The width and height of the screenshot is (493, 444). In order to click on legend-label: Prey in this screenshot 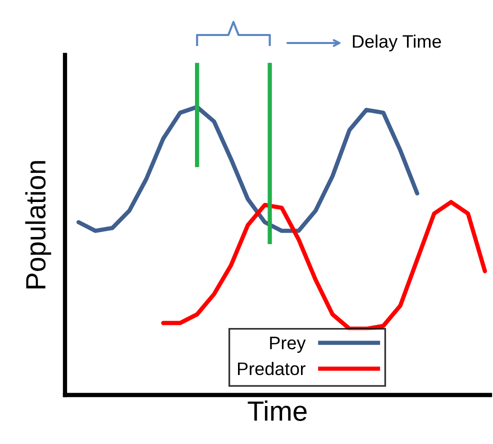, I will do `click(288, 344)`.